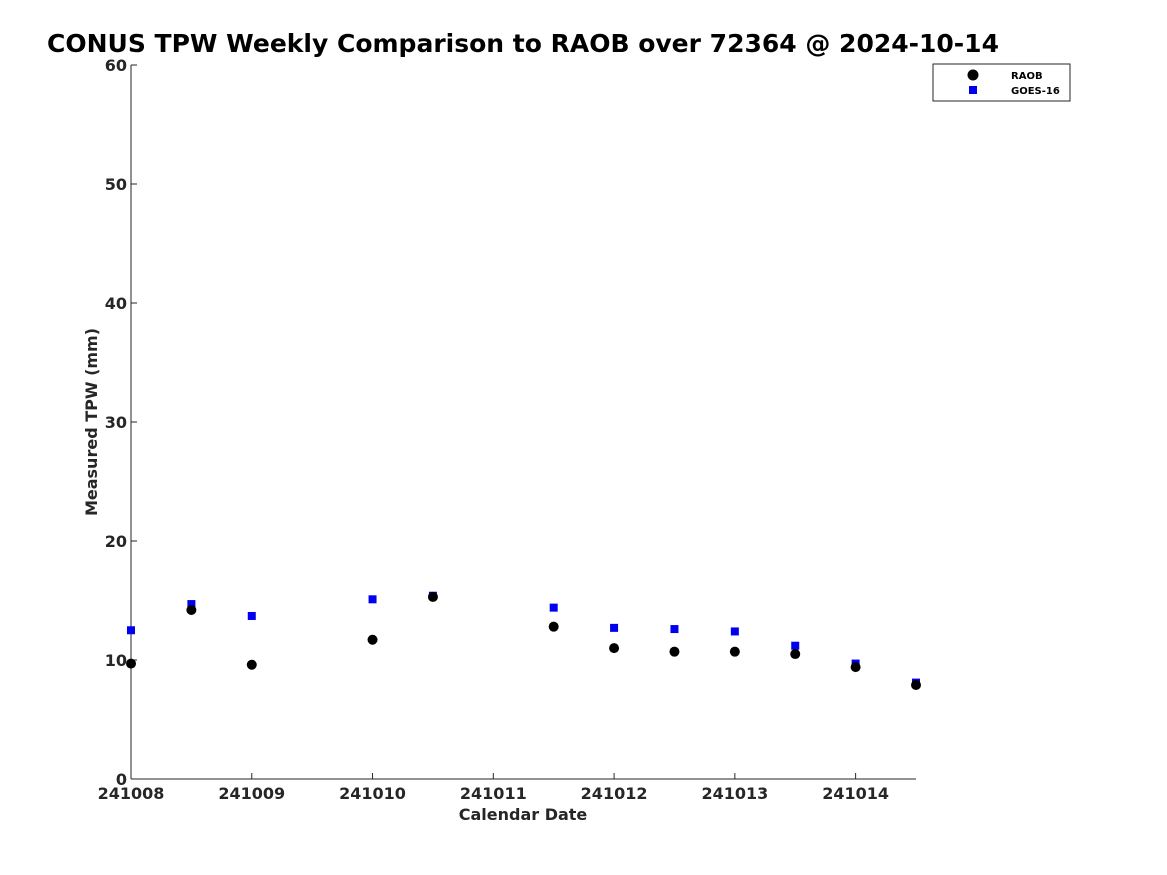 This screenshot has width=1167, height=875. What do you see at coordinates (91, 422) in the screenshot?
I see `y-axis-label: Measured TPW (mm)` at bounding box center [91, 422].